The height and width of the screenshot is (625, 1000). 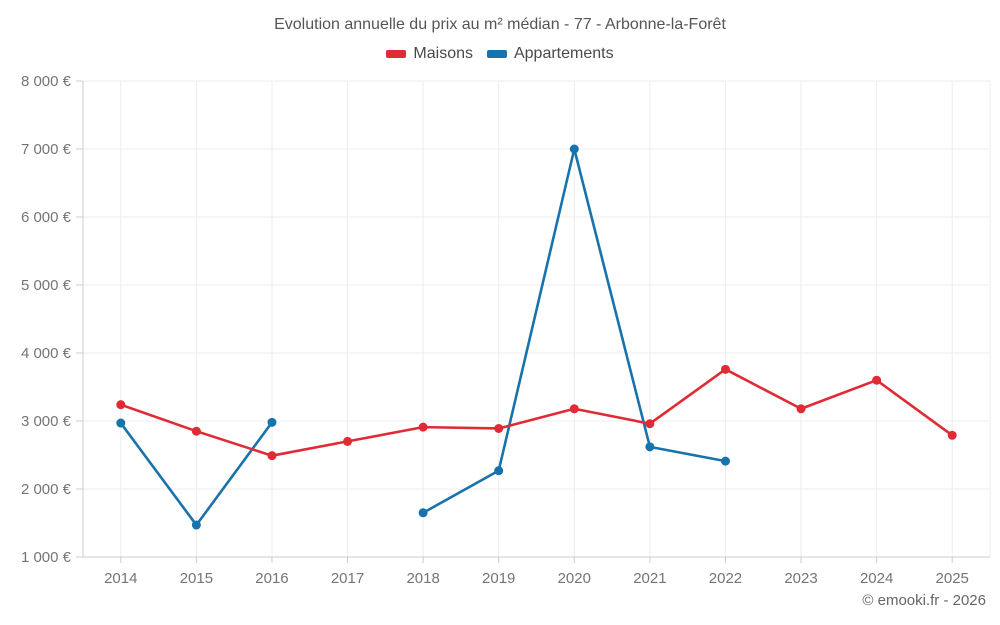 I want to click on y-tick-label: 8 000 €, so click(x=46, y=81).